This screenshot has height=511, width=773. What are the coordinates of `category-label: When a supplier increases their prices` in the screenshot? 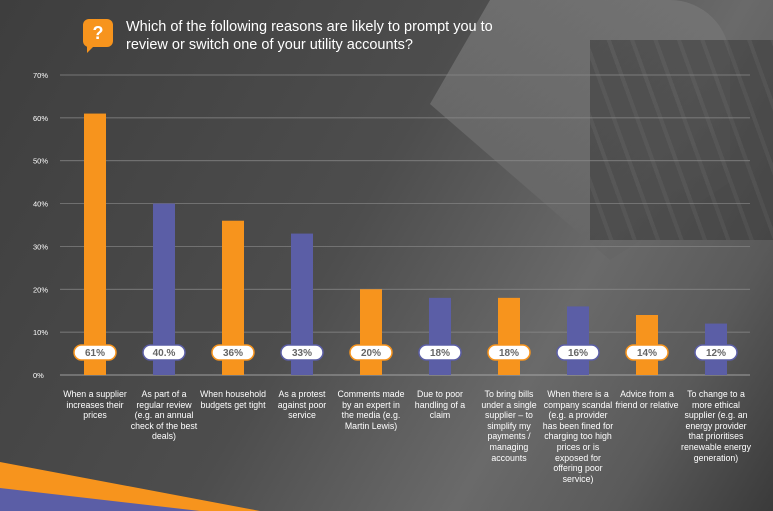 It's located at (95, 405).